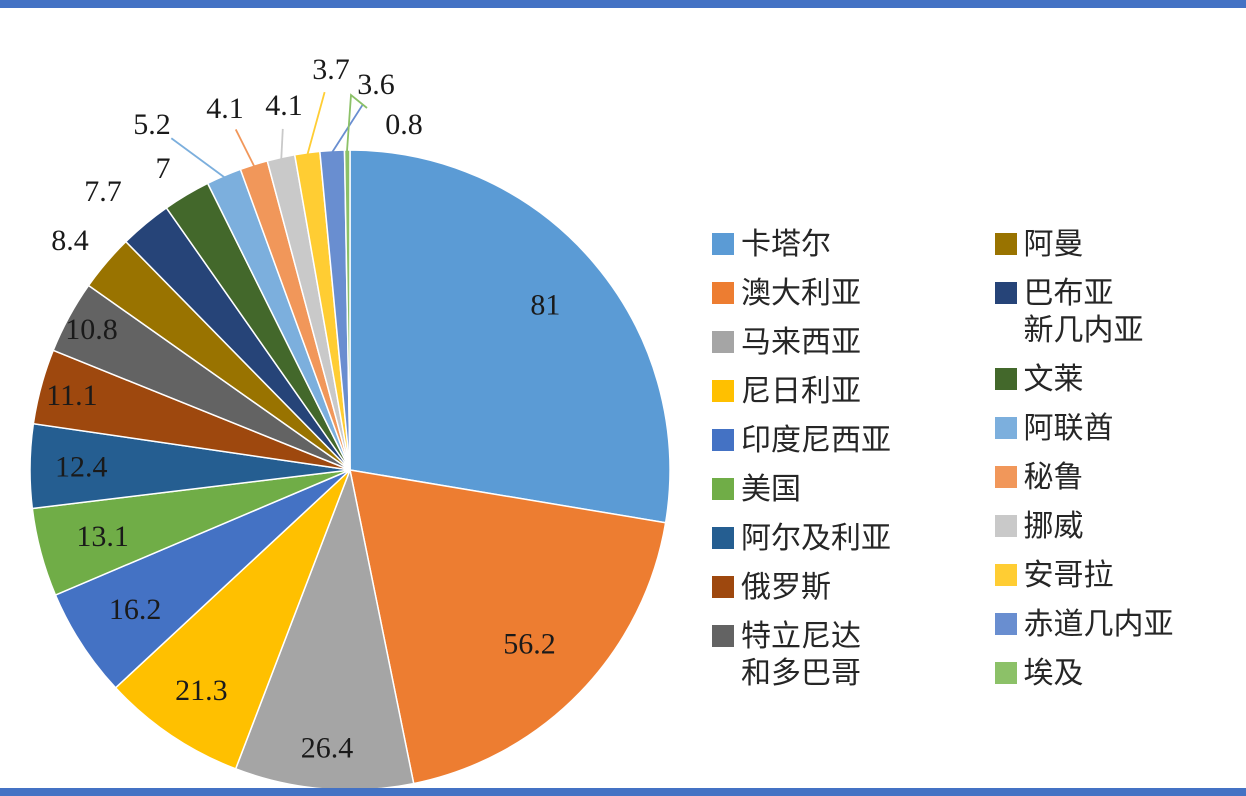 The width and height of the screenshot is (1246, 796). I want to click on legend-item: 特立尼达 和多巴哥, so click(833, 655).